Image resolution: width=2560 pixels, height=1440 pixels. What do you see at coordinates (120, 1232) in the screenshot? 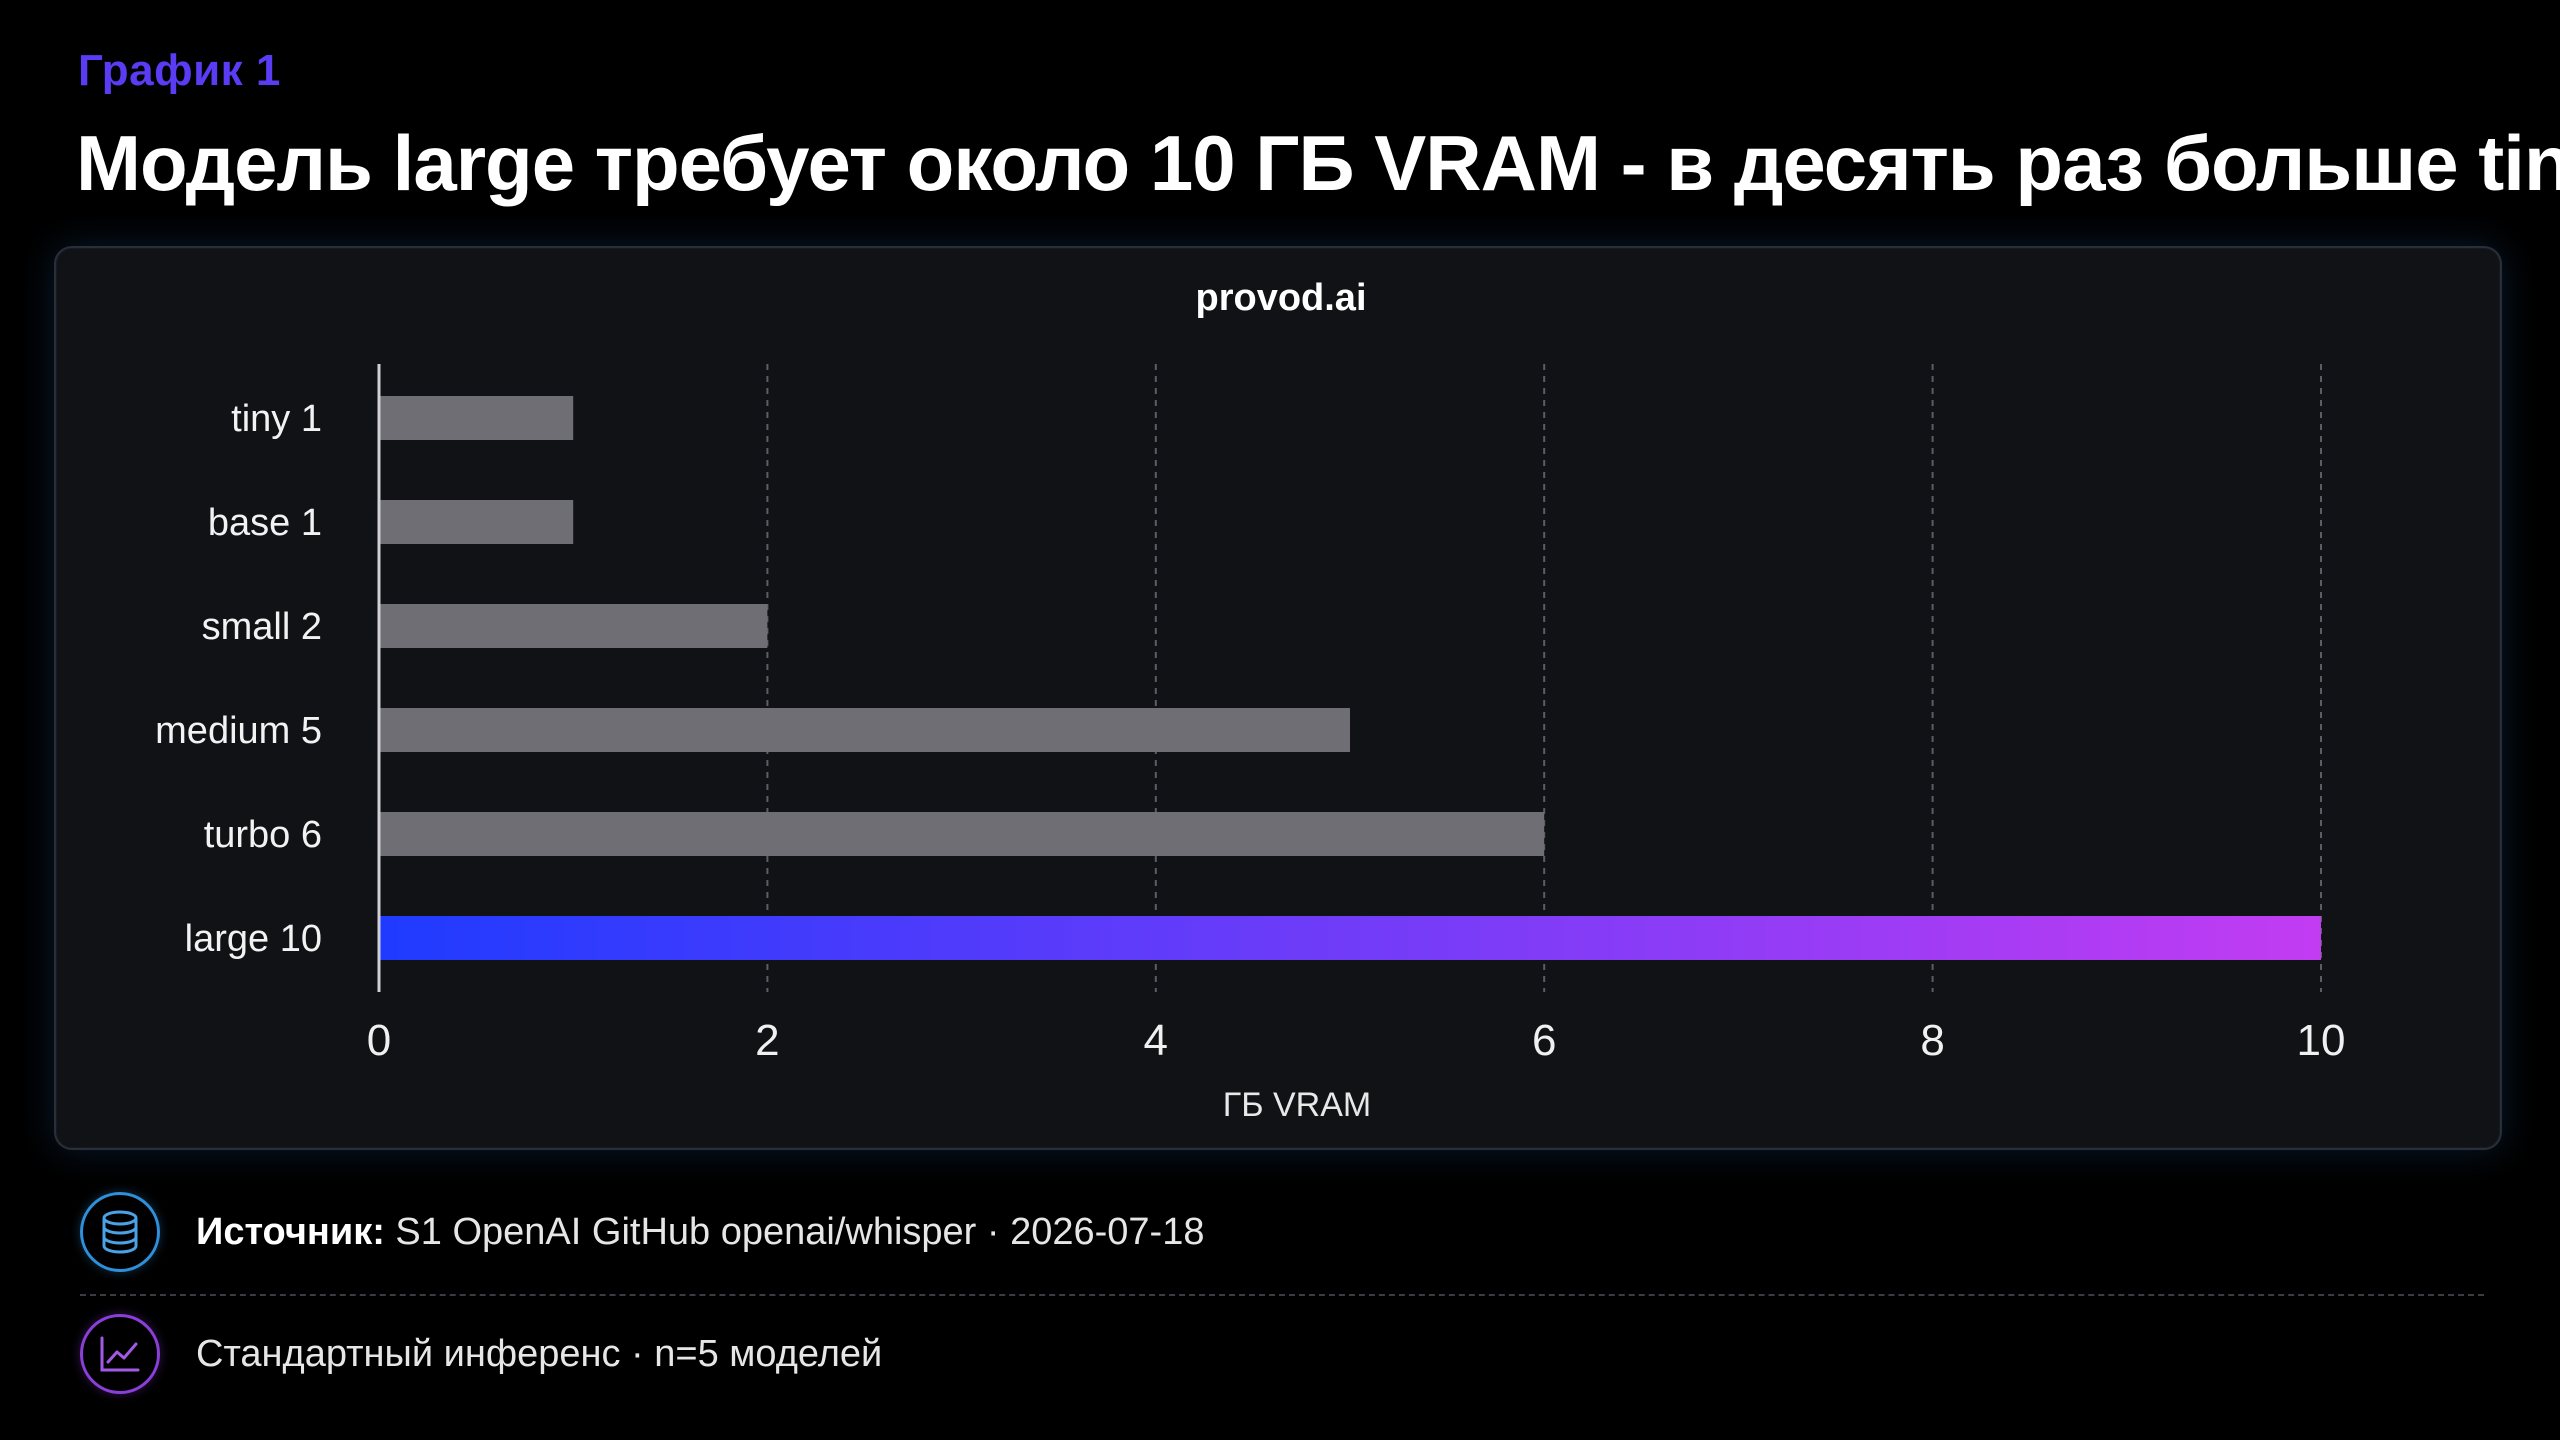
I see `database-icon` at bounding box center [120, 1232].